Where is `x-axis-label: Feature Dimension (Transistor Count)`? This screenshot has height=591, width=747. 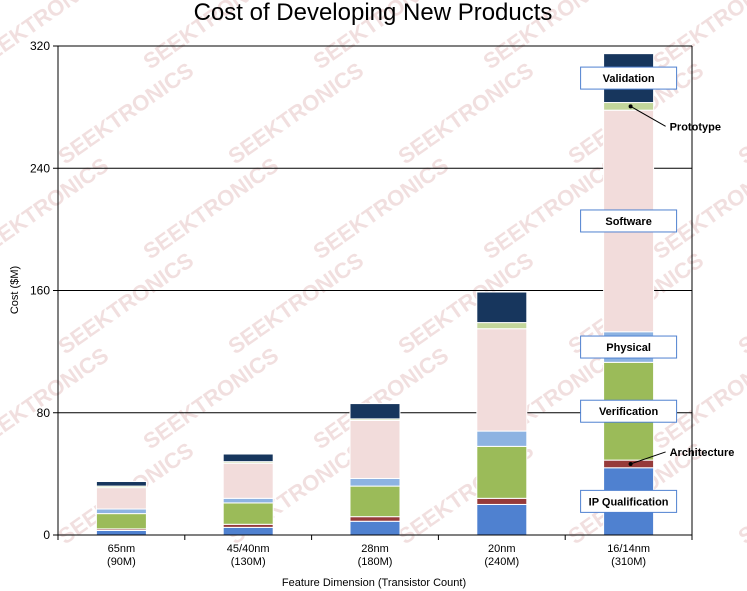
x-axis-label: Feature Dimension (Transistor Count) is located at coordinates (374, 583).